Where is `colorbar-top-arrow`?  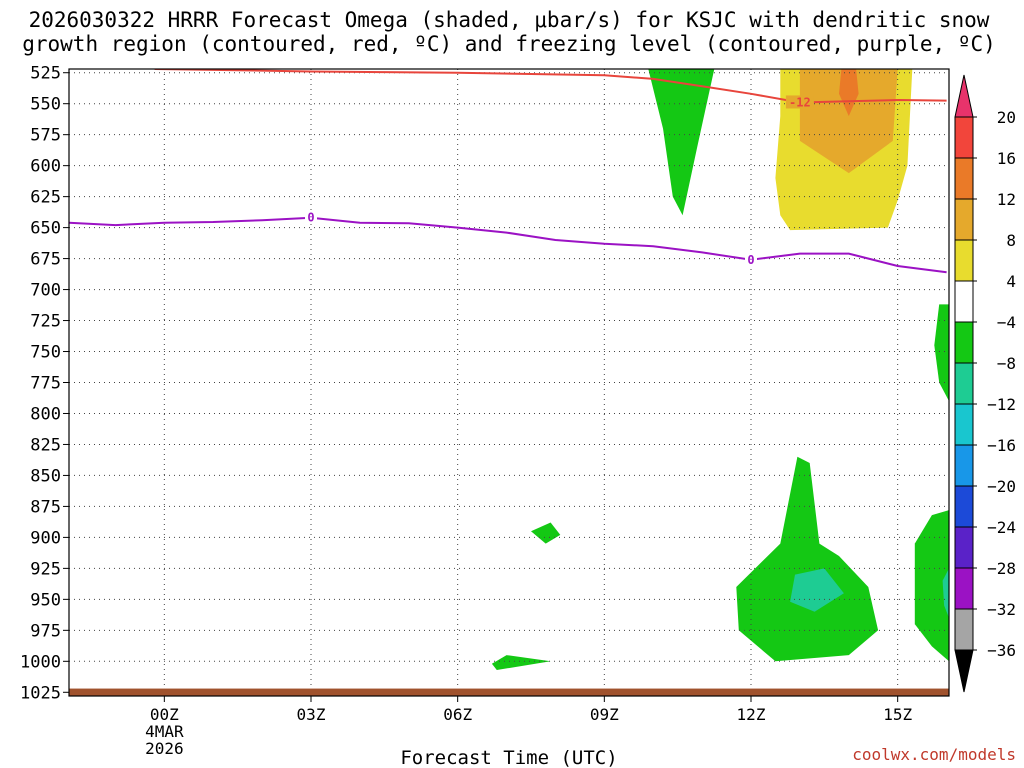
colorbar-top-arrow is located at coordinates (964, 96).